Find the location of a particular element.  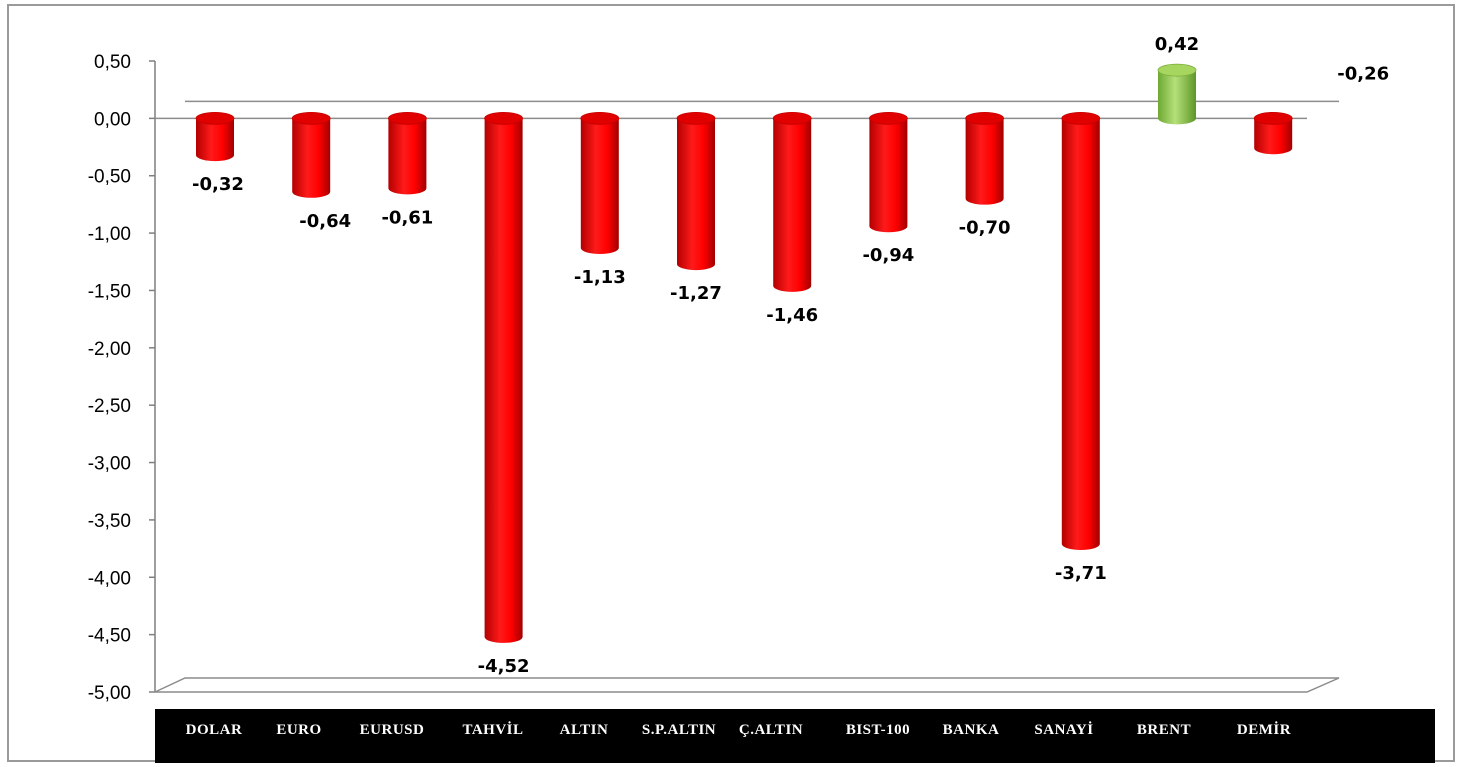

x-tick-label: TAHVİL is located at coordinates (492, 729).